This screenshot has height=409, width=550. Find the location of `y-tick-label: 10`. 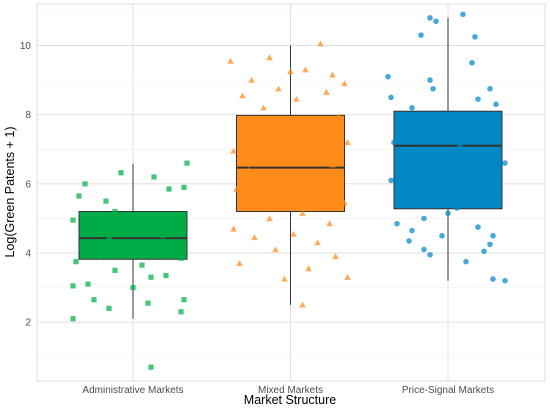

y-tick-label: 10 is located at coordinates (26, 46).